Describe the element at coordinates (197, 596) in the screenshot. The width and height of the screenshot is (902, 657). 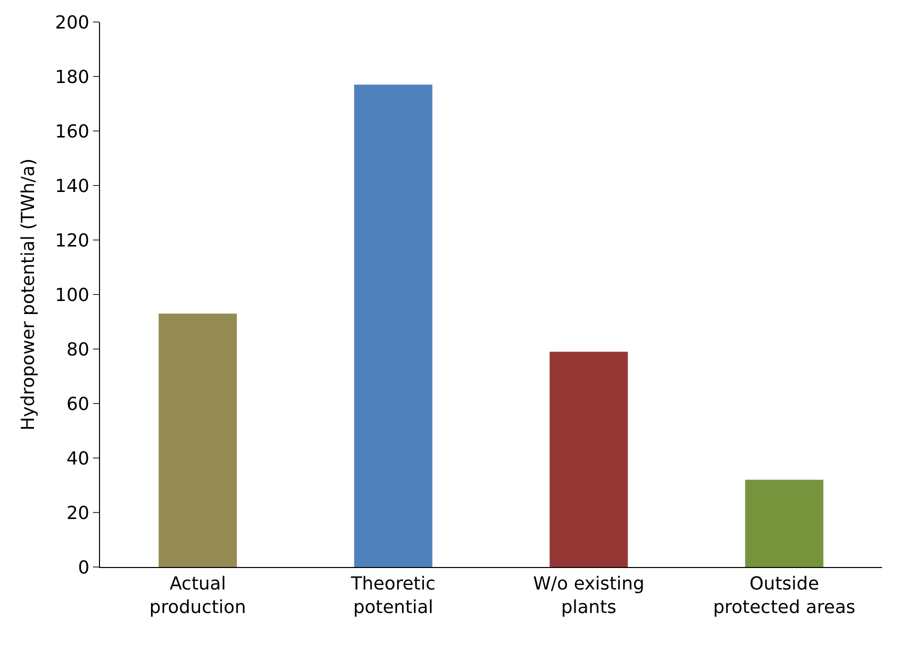
I see `x-tick-label: Actual production` at that location.